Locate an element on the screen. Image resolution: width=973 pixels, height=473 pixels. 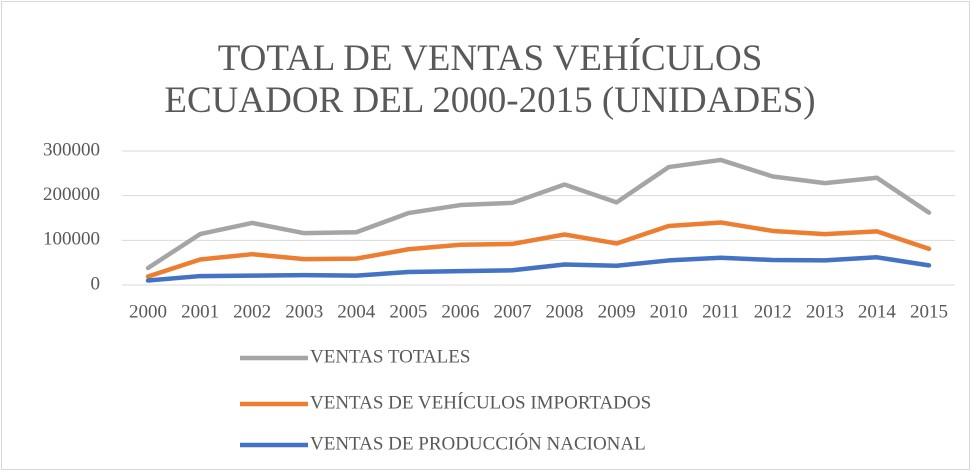
x-tick-label: 2004 is located at coordinates (356, 311).